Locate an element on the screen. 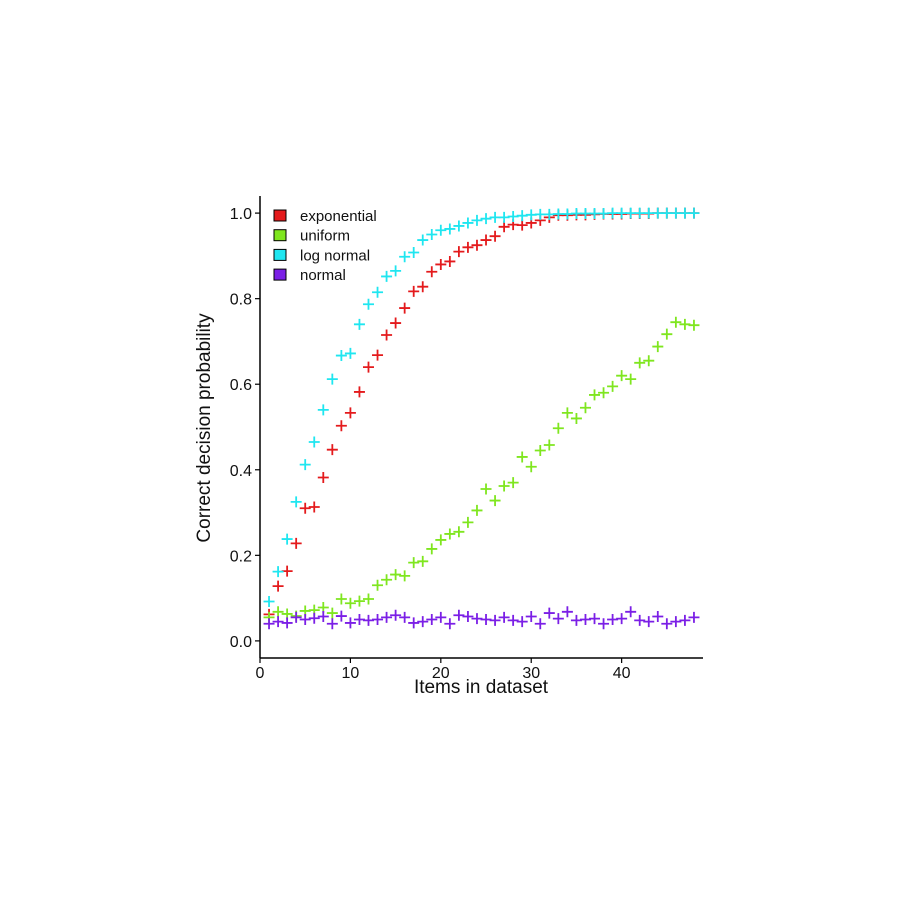  x-tick-label: 30 is located at coordinates (531, 673).